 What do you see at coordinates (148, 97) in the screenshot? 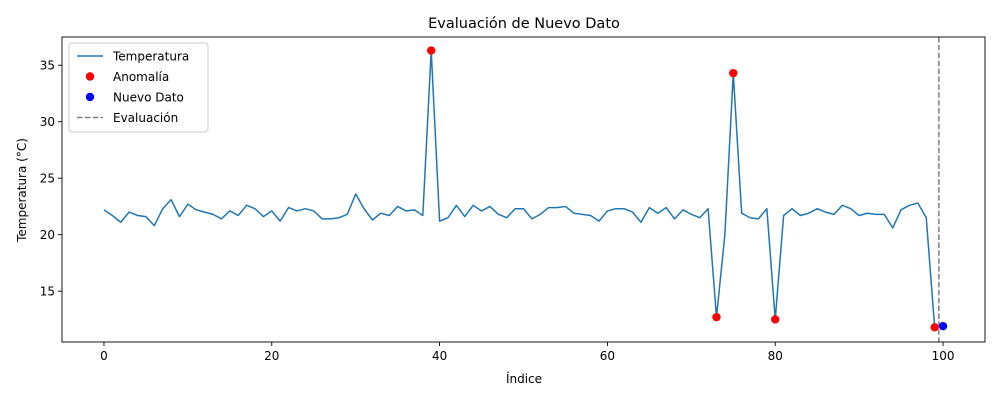
I see `legend-entry-label: Nuevo Dato` at bounding box center [148, 97].